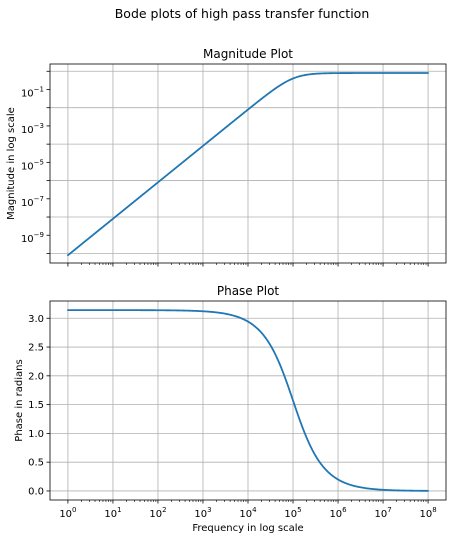 The height and width of the screenshot is (541, 454). I want to click on phase-y-tick-label: 1.5, so click(36, 405).